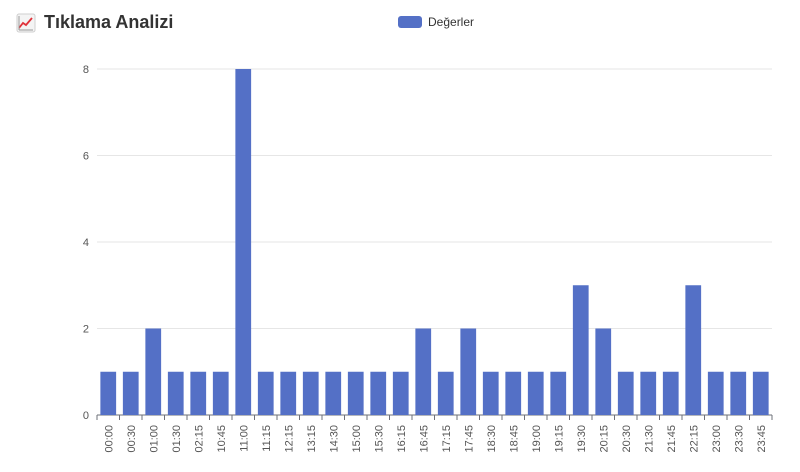 This screenshot has width=800, height=472. What do you see at coordinates (379, 439) in the screenshot?
I see `x-tick-label: 15:30` at bounding box center [379, 439].